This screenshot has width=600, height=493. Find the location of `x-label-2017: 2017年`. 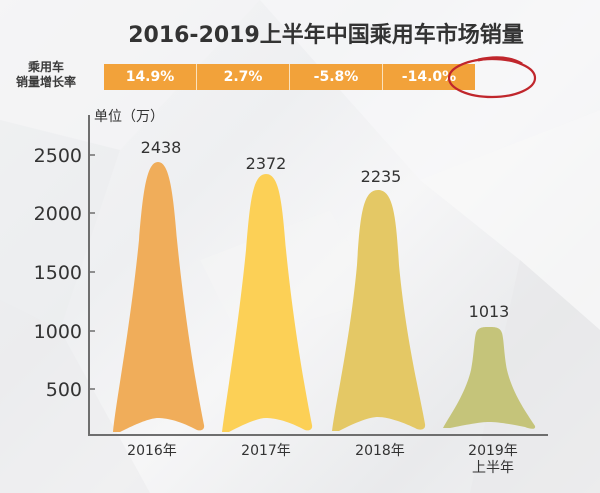

x-label-2017: 2017年 is located at coordinates (266, 451).